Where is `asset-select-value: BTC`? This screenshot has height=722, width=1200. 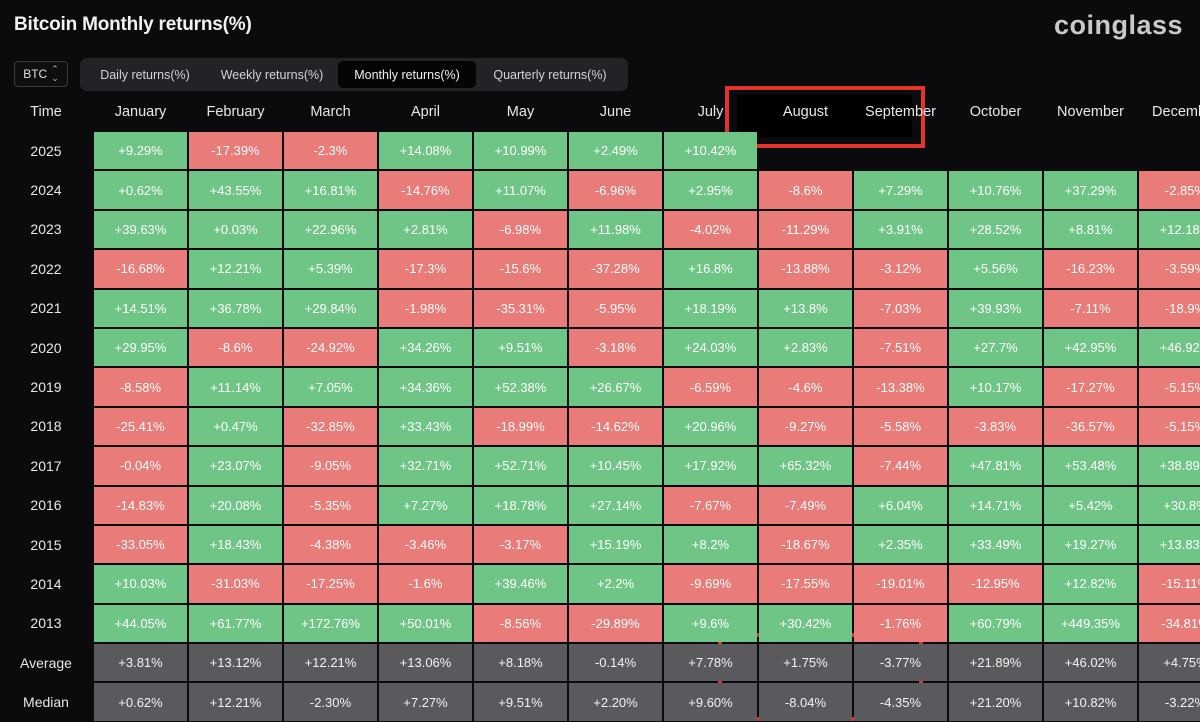 asset-select-value: BTC is located at coordinates (35, 74).